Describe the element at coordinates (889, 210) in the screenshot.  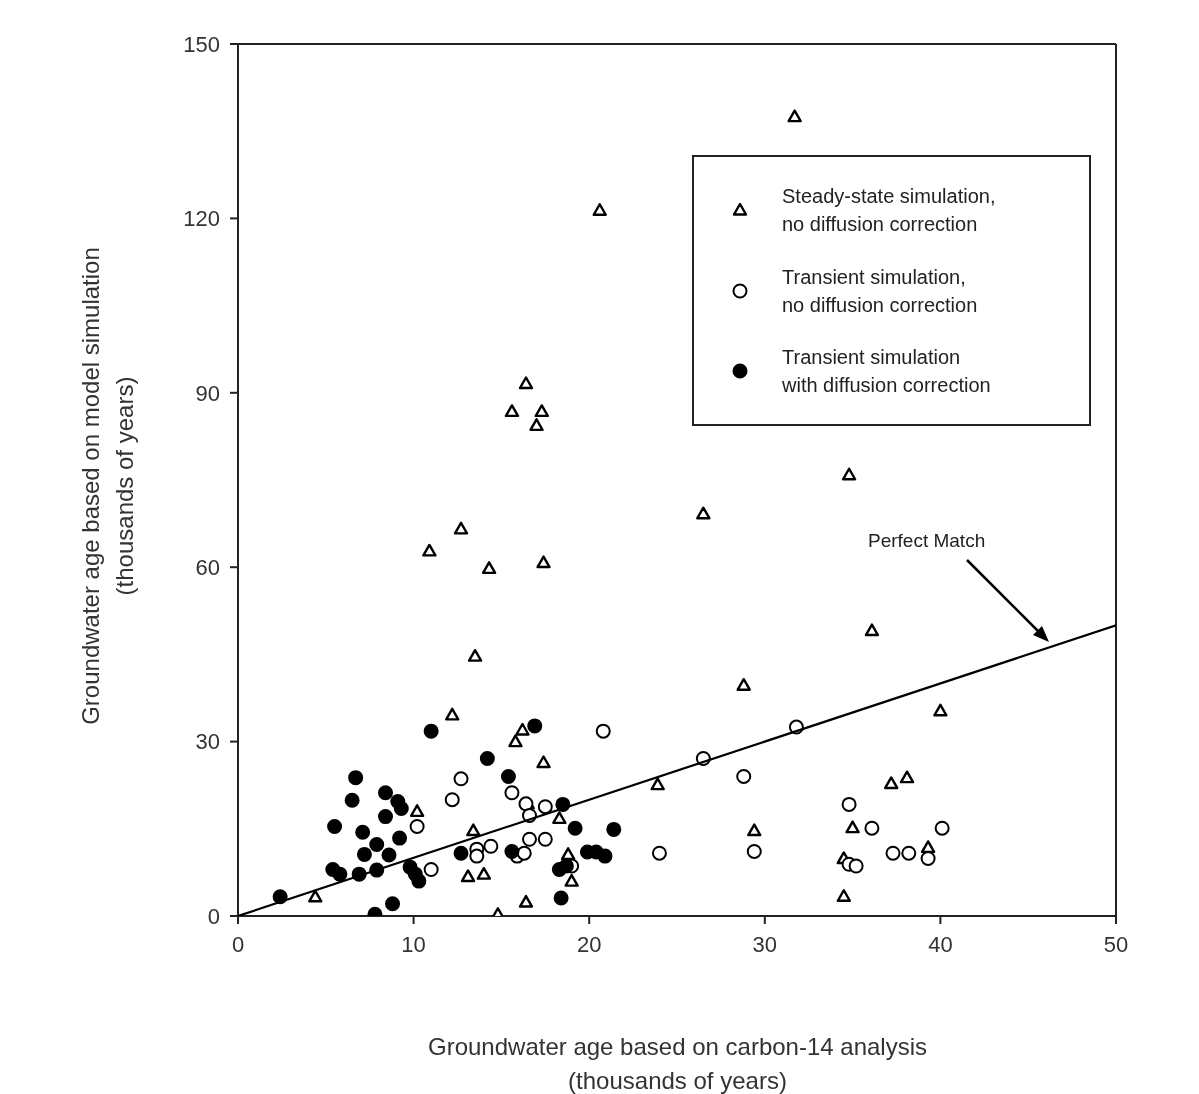
I see `legend-label: Steady-state simulation, no diffusion correction` at that location.